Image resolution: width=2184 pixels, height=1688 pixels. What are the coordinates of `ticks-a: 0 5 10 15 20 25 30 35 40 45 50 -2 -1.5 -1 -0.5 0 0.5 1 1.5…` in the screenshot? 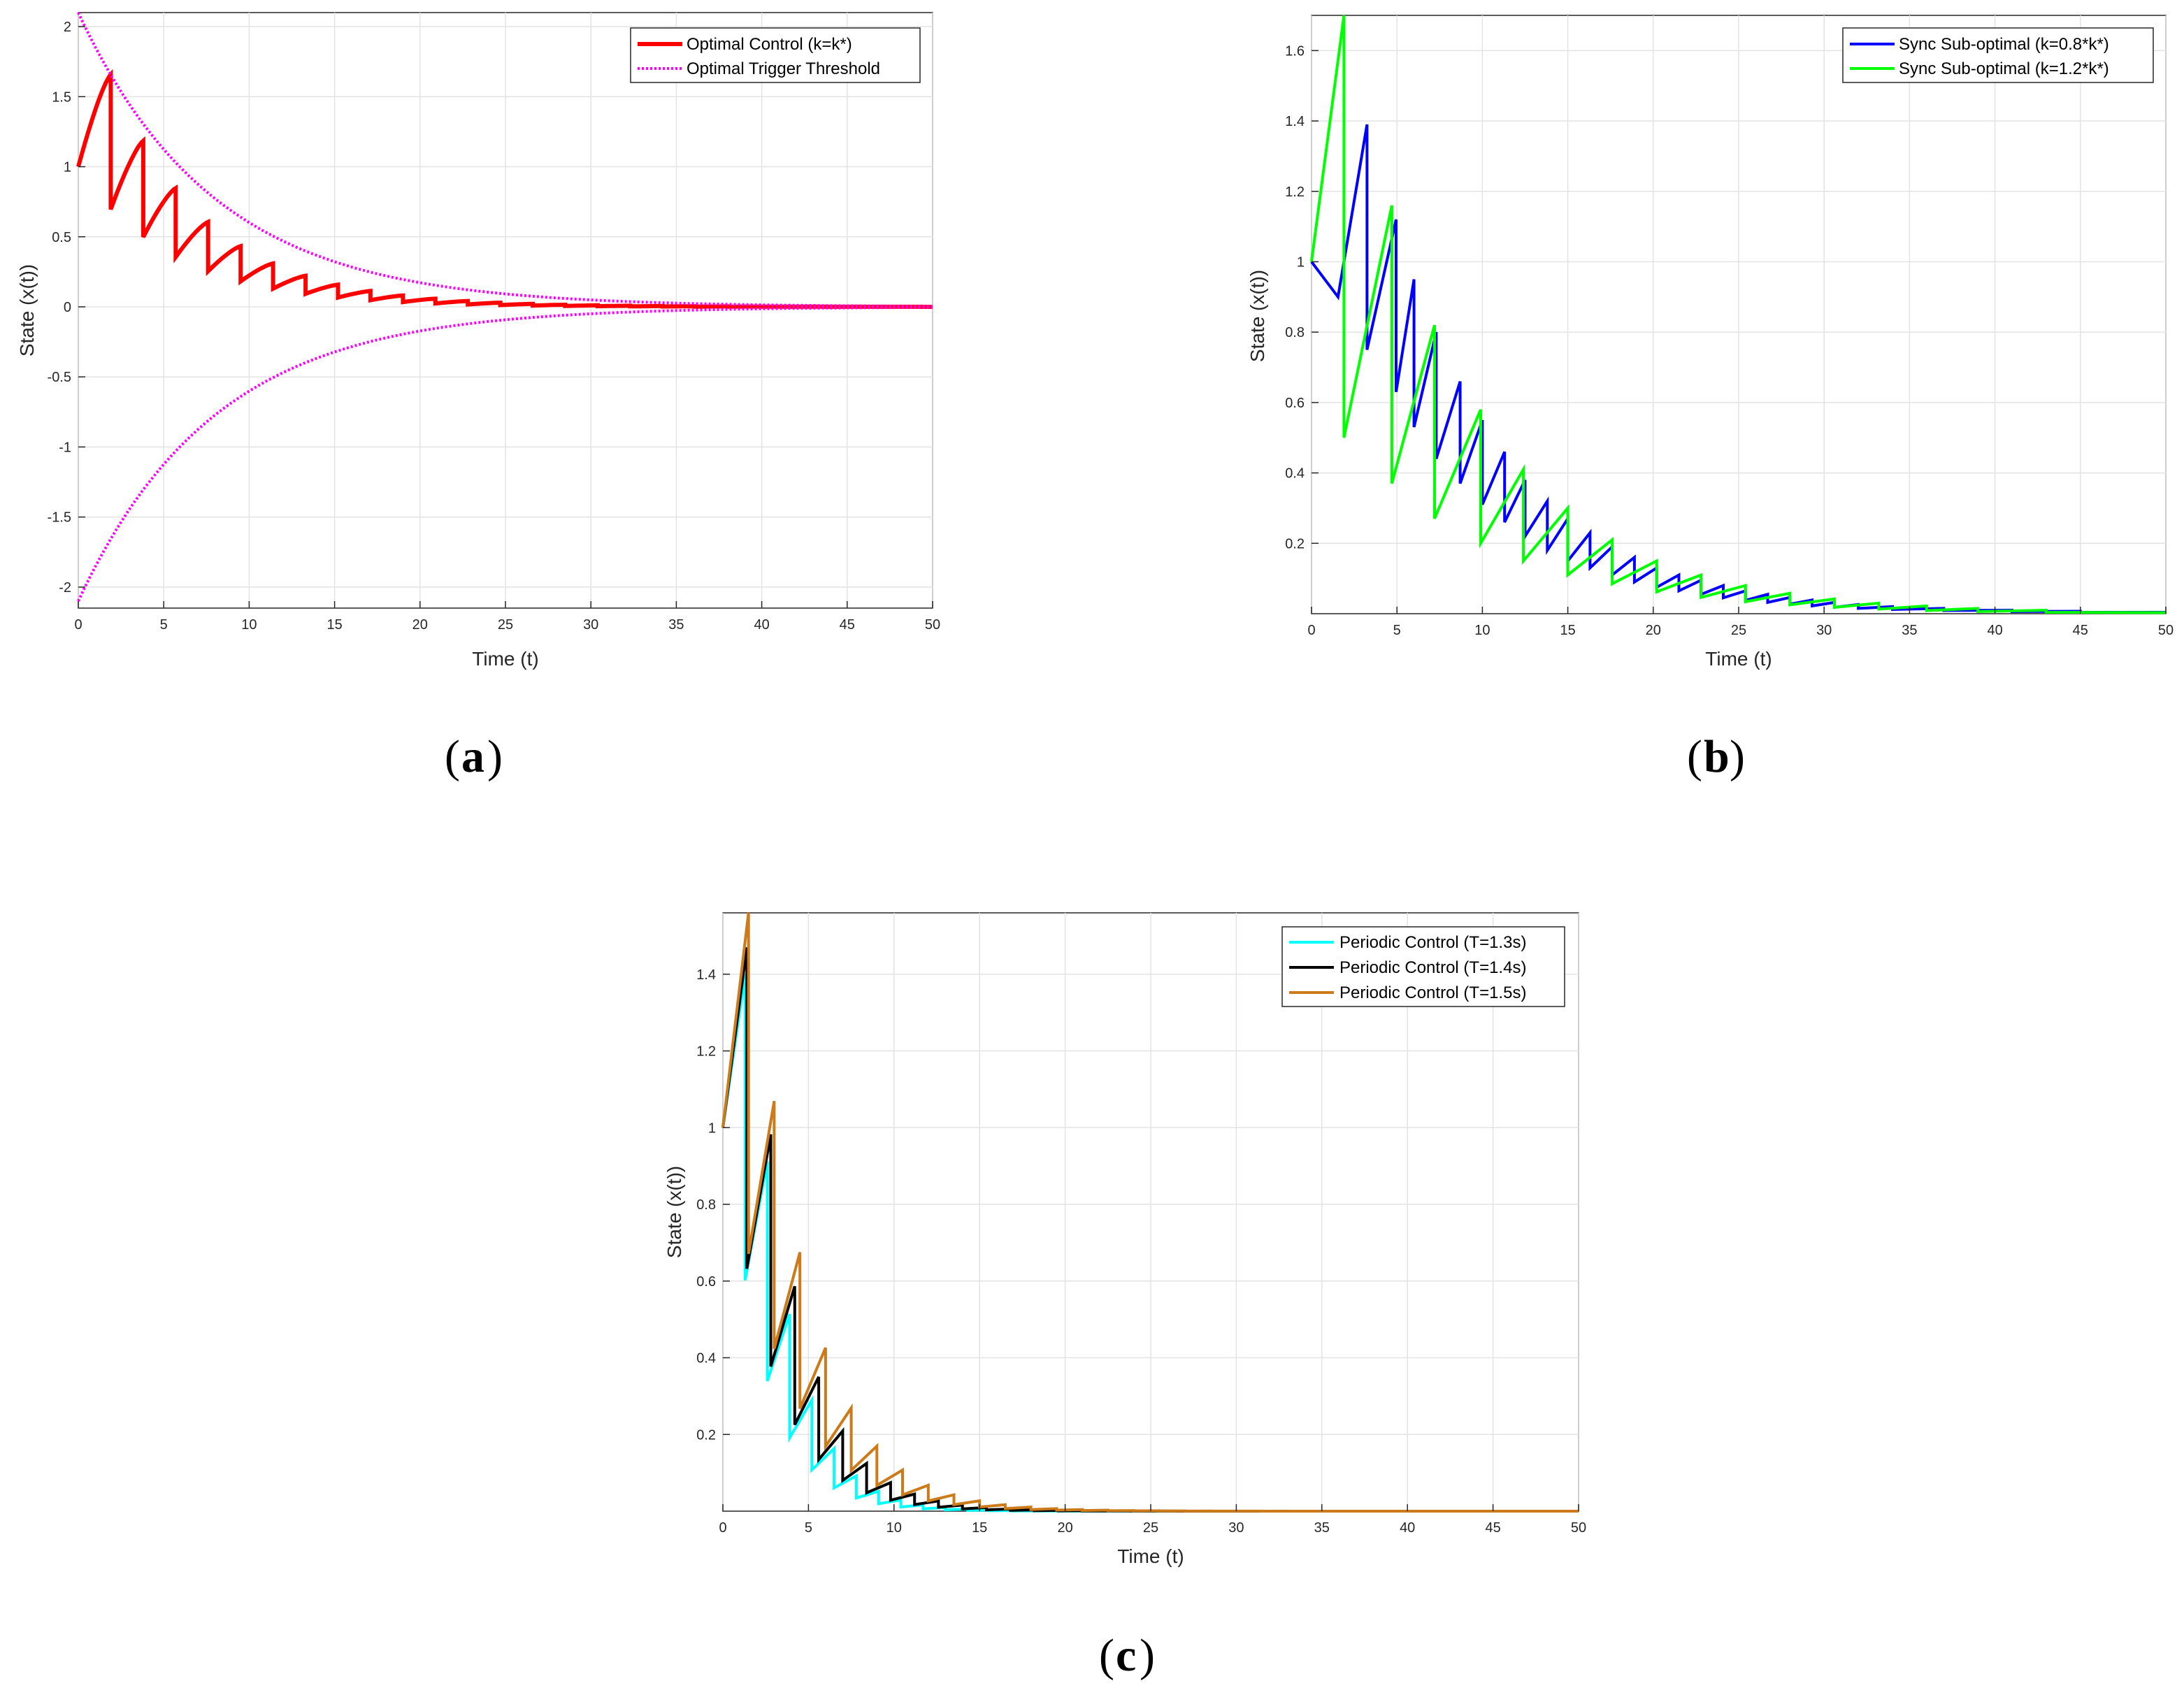 It's located at (494, 327).